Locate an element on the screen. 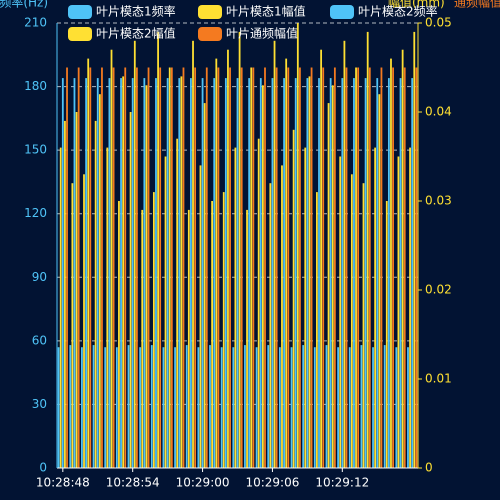 Image resolution: width=500 pixels, height=500 pixels. legend-label: 叶片通频幅值 is located at coordinates (262, 33).